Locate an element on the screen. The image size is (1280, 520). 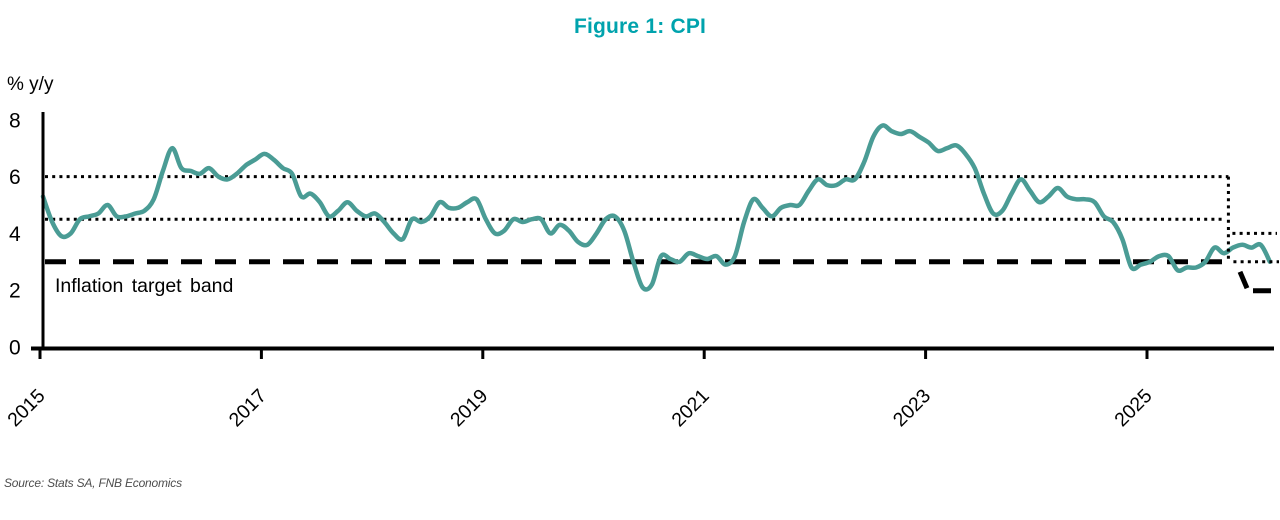
x-tick-label: 2021 is located at coordinates (690, 408).